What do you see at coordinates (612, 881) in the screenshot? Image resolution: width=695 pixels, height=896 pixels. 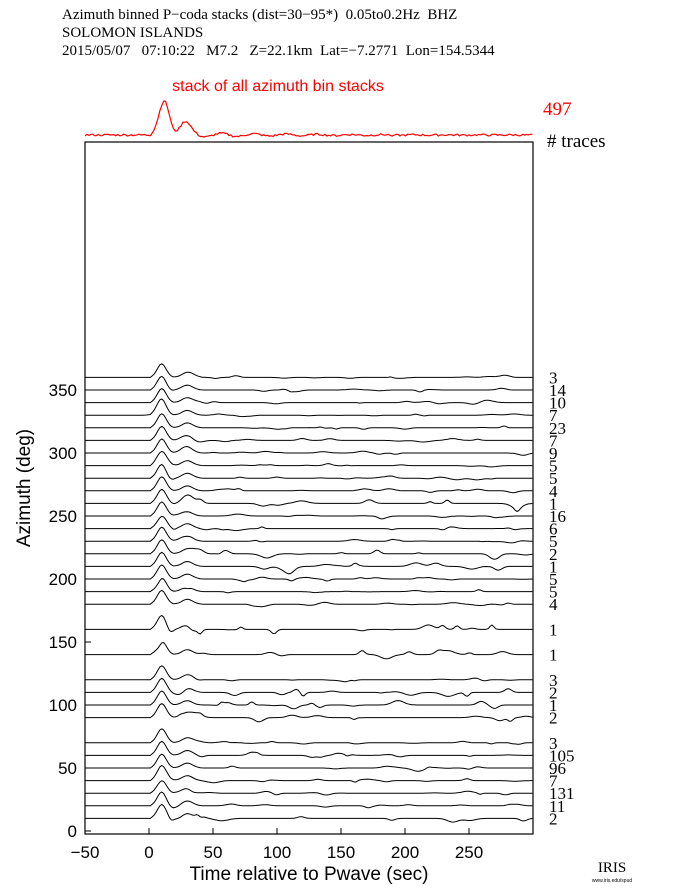 I see `logo-subtext: www.iris.edu/spud` at bounding box center [612, 881].